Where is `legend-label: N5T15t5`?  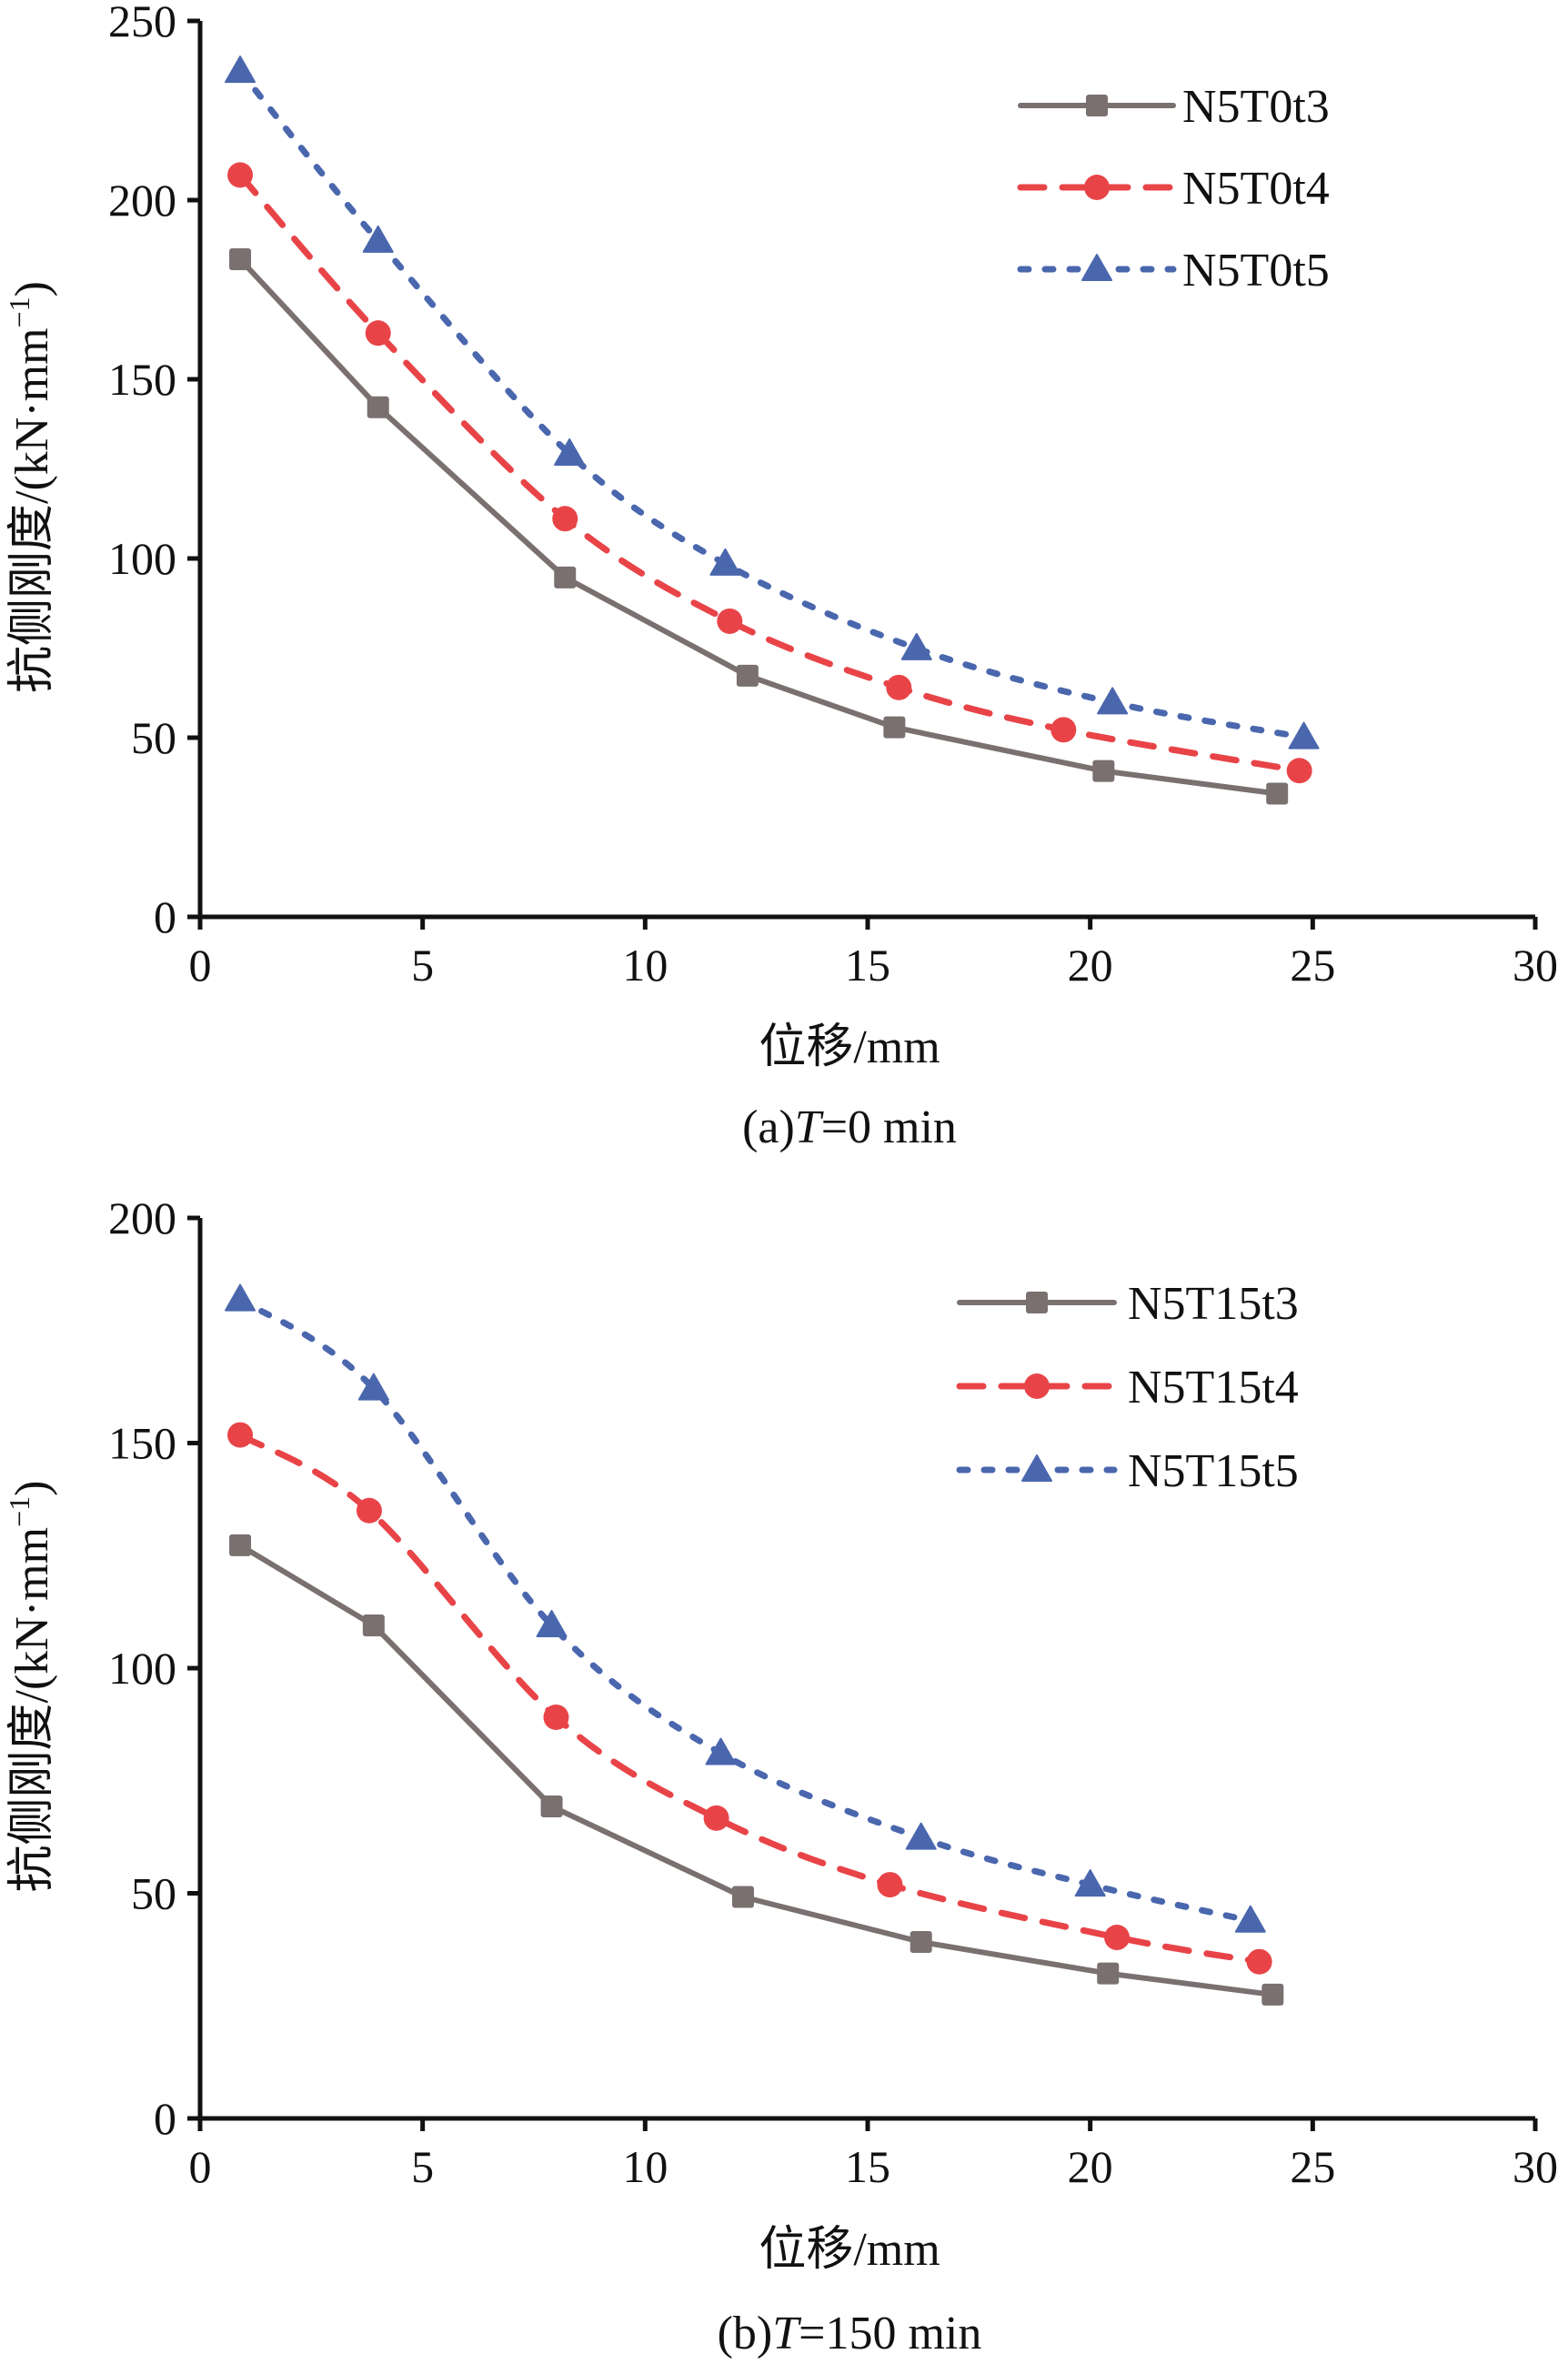
legend-label: N5T15t5 is located at coordinates (1213, 1471).